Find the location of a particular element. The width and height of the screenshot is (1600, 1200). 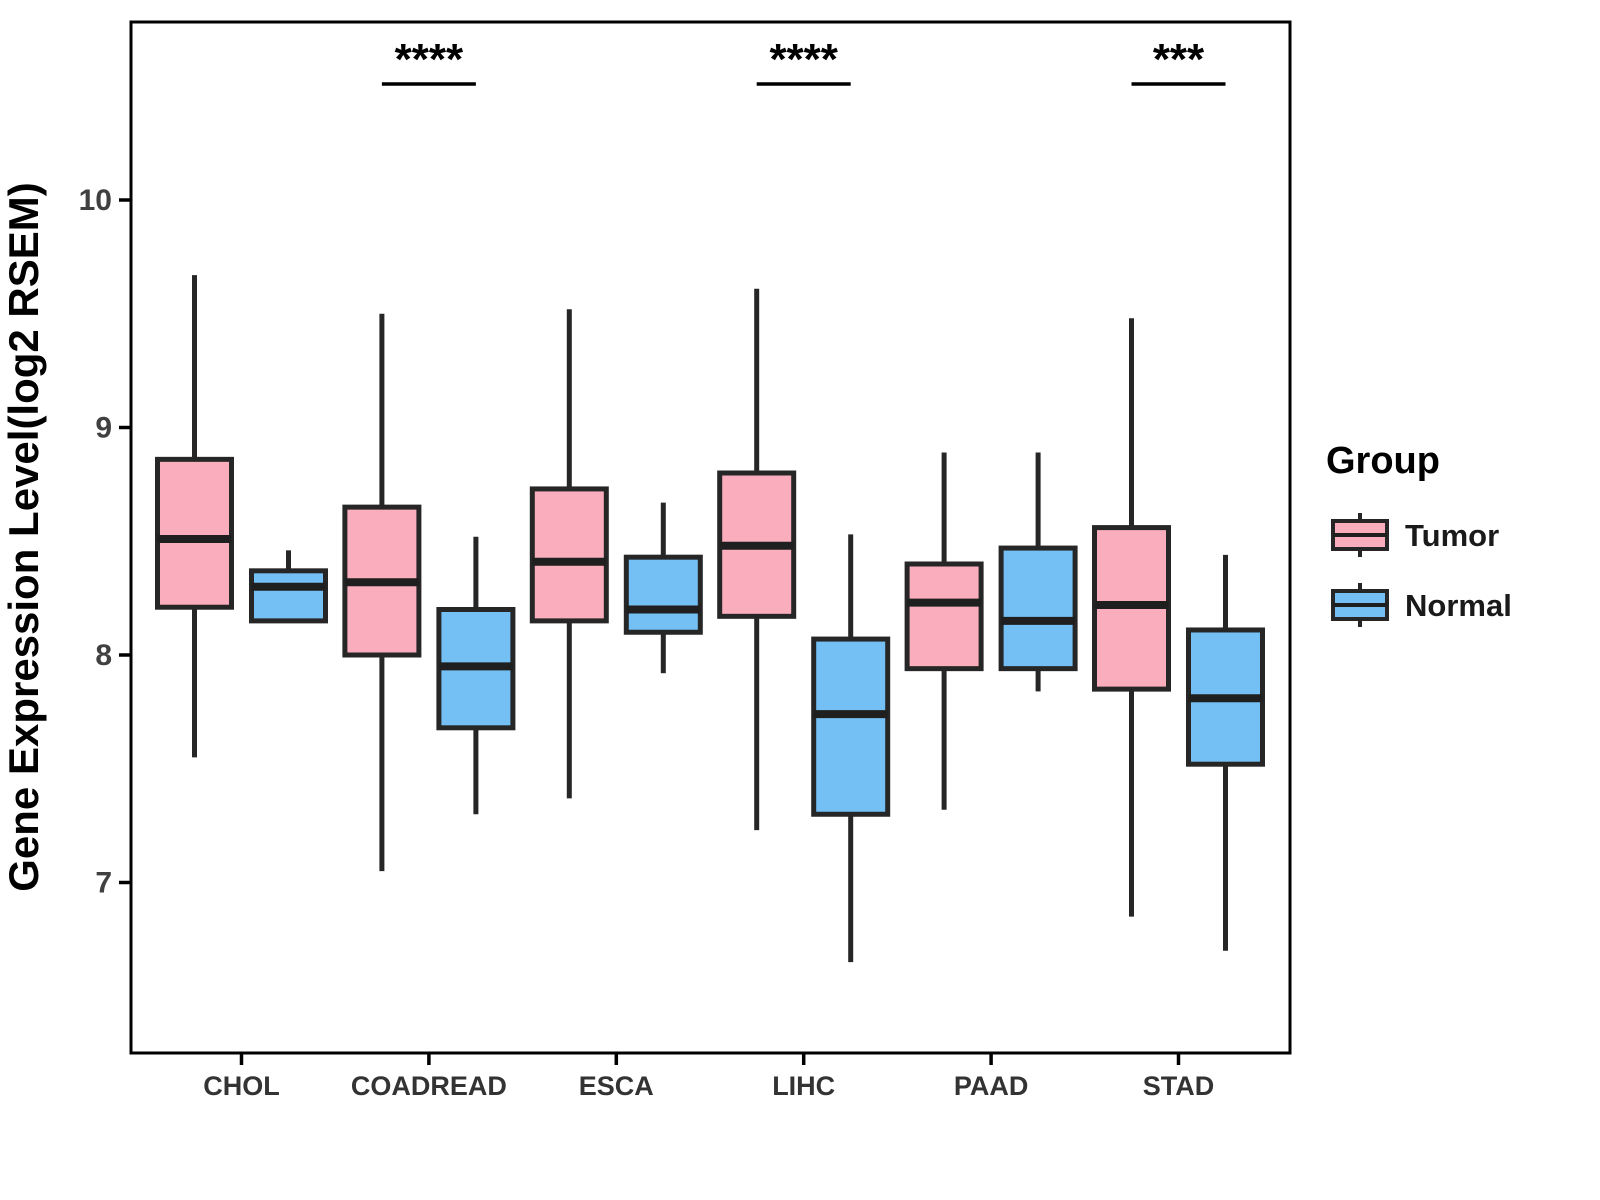

box-normal-LIHC is located at coordinates (851, 748).